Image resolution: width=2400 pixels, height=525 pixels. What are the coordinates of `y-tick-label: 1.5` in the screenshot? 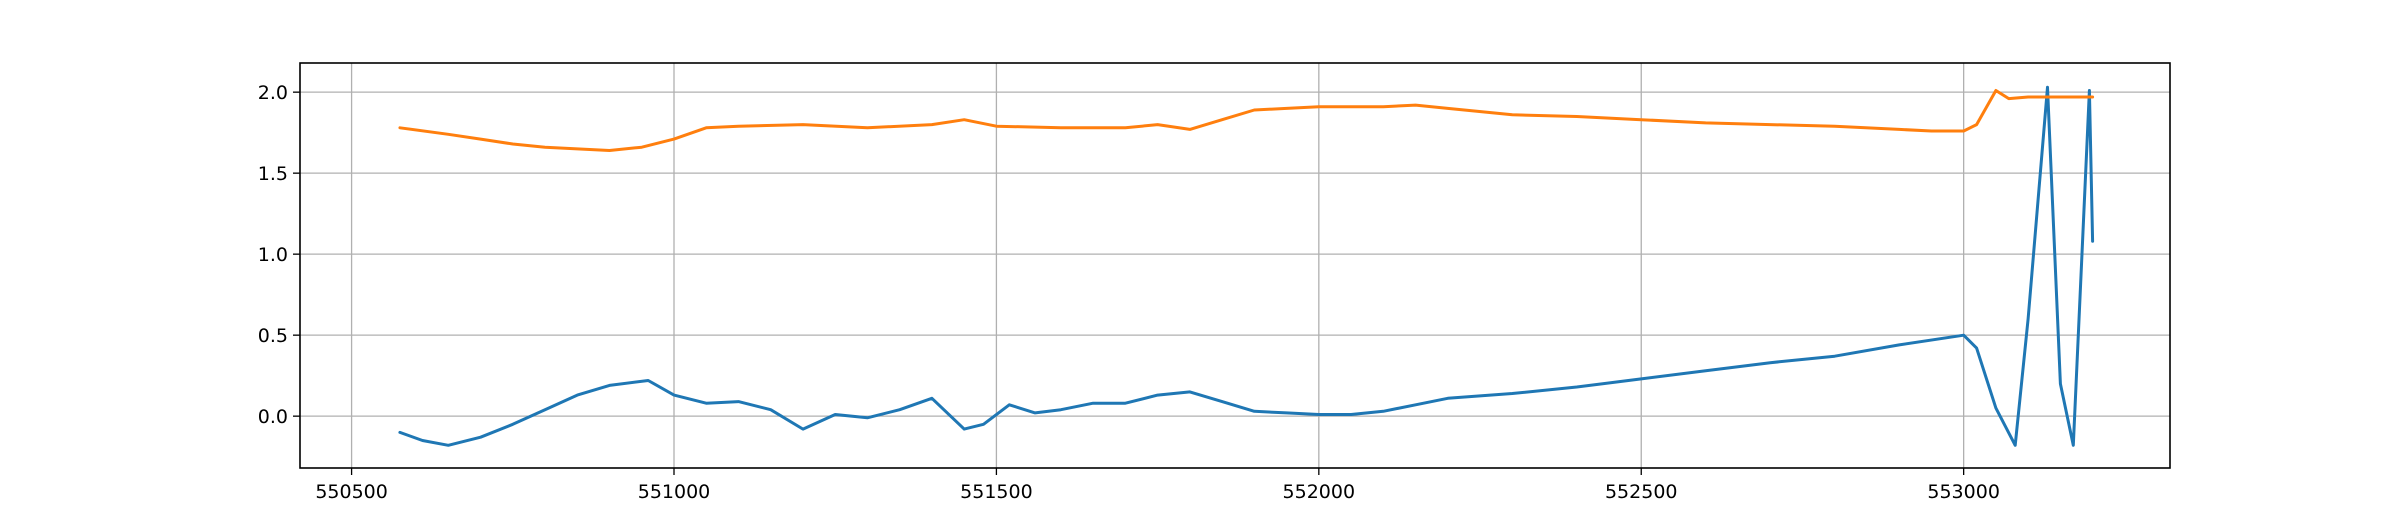 It's located at (273, 174).